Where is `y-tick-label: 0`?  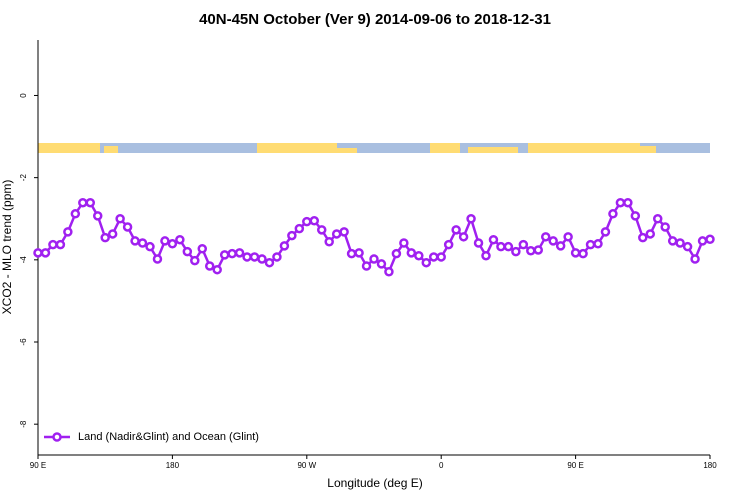
y-tick-label: 0 is located at coordinates (23, 95).